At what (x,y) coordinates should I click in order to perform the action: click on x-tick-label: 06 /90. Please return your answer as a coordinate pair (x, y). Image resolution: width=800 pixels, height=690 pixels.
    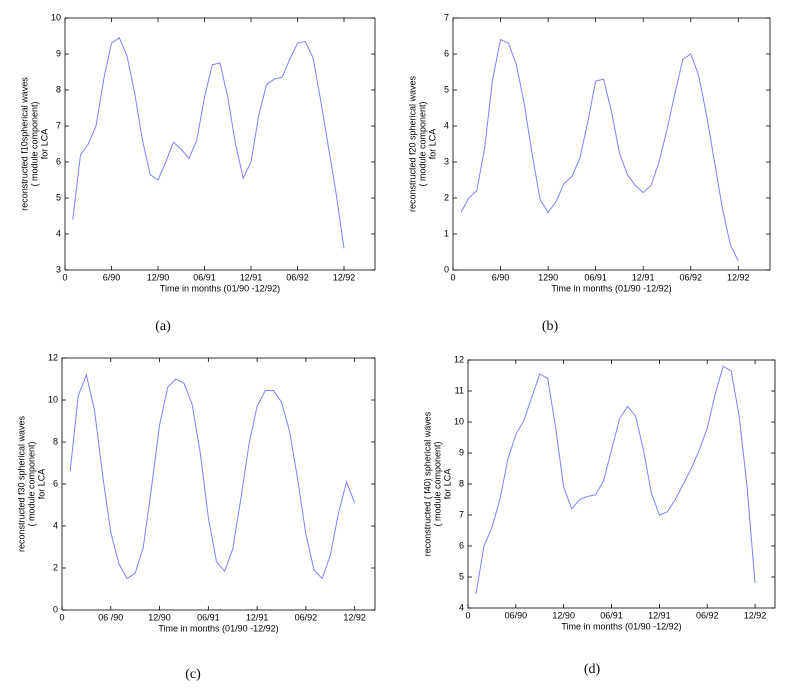
    Looking at the image, I should click on (110, 617).